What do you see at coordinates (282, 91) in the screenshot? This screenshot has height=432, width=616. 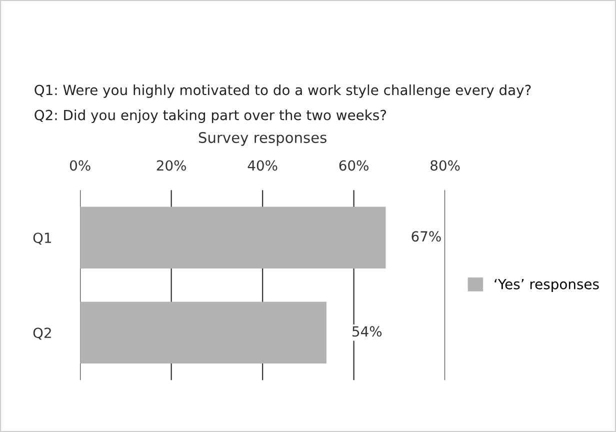 I see `text: Q1: Were you highly motivated to do a work style challenge every day?` at bounding box center [282, 91].